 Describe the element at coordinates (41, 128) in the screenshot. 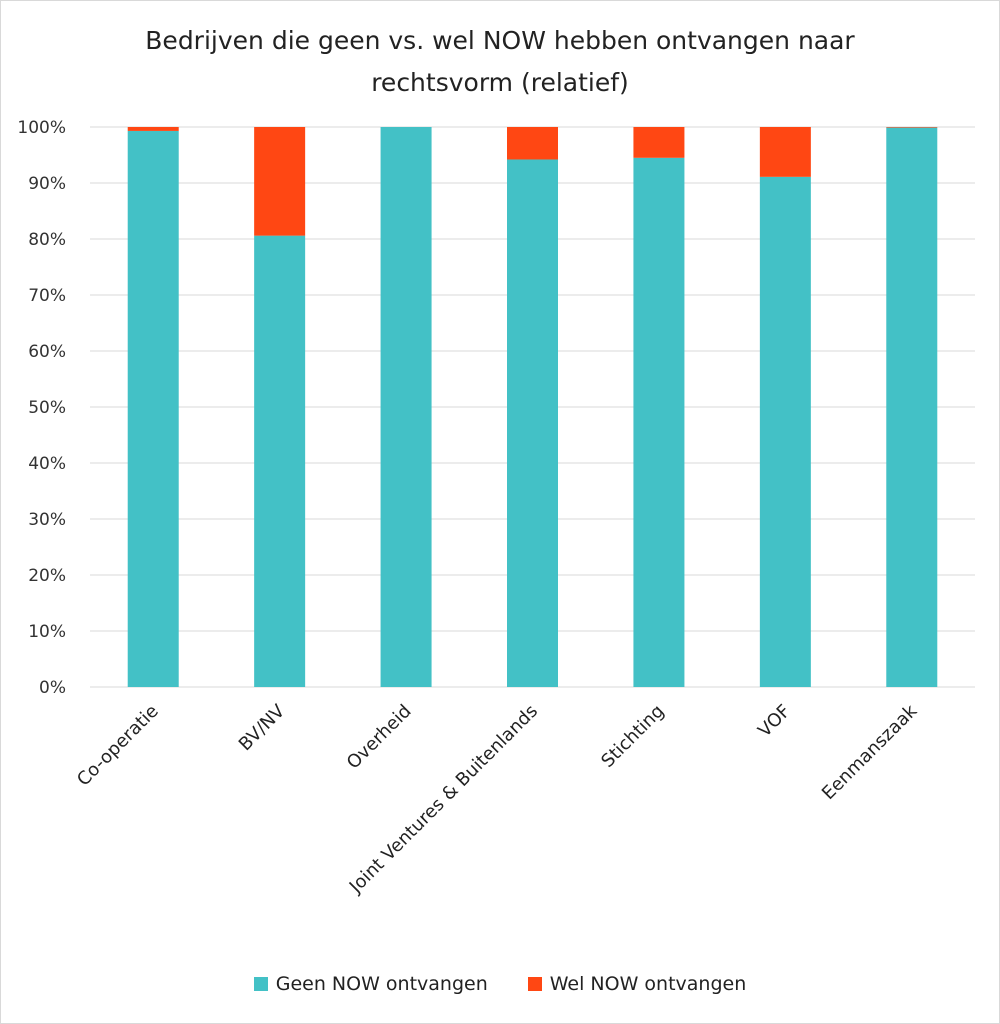

I see `y-tick-label: 100%` at that location.